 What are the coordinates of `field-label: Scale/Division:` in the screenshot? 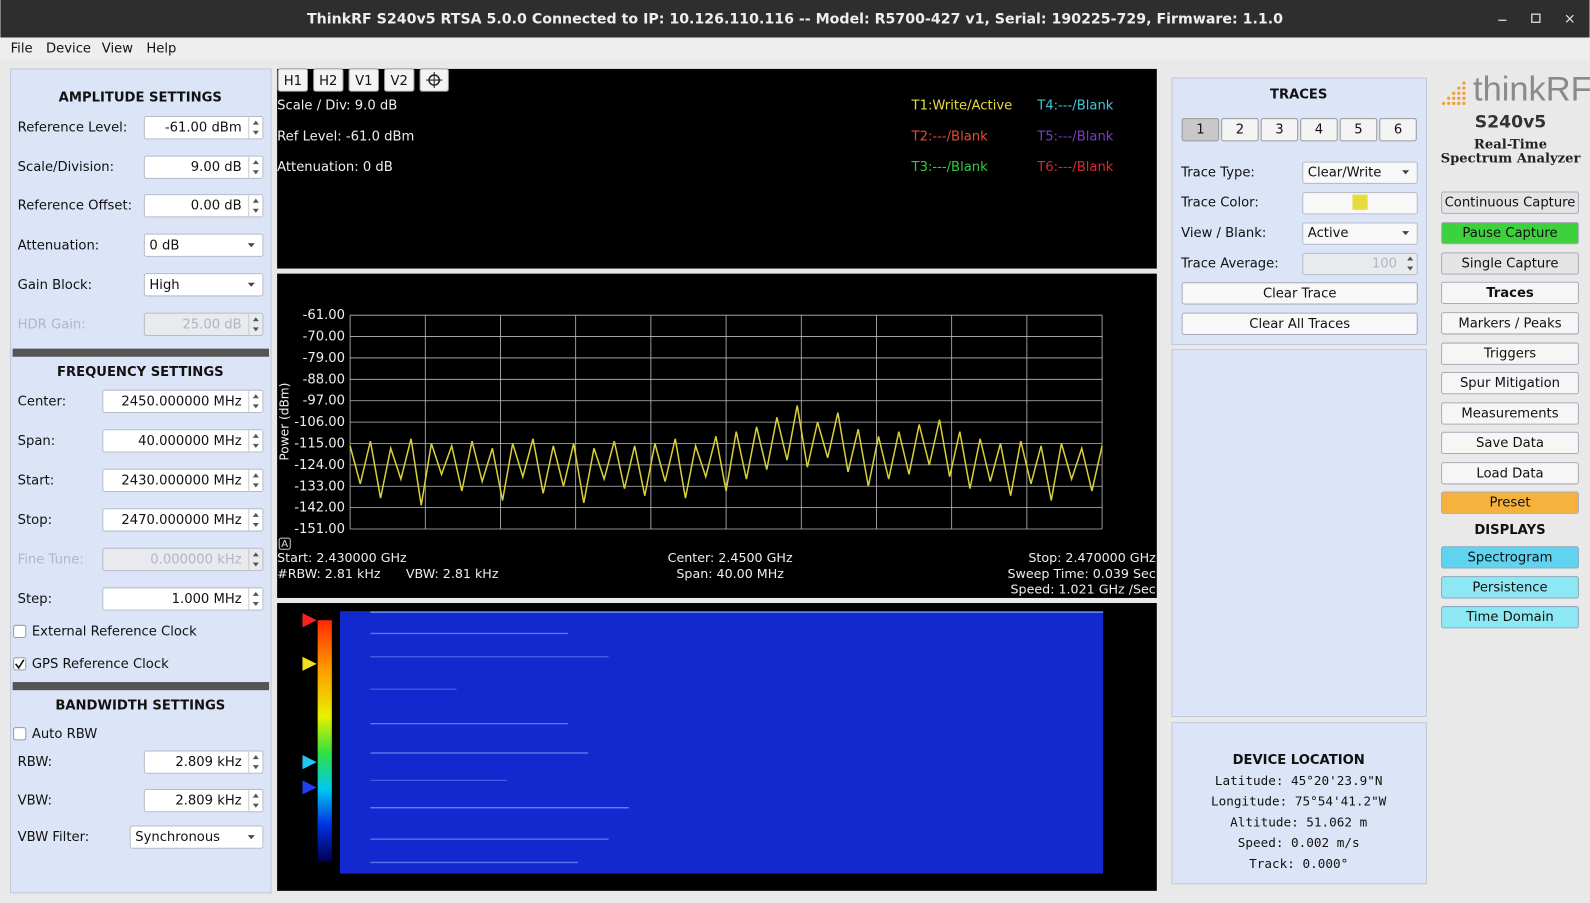 It's located at (66, 167).